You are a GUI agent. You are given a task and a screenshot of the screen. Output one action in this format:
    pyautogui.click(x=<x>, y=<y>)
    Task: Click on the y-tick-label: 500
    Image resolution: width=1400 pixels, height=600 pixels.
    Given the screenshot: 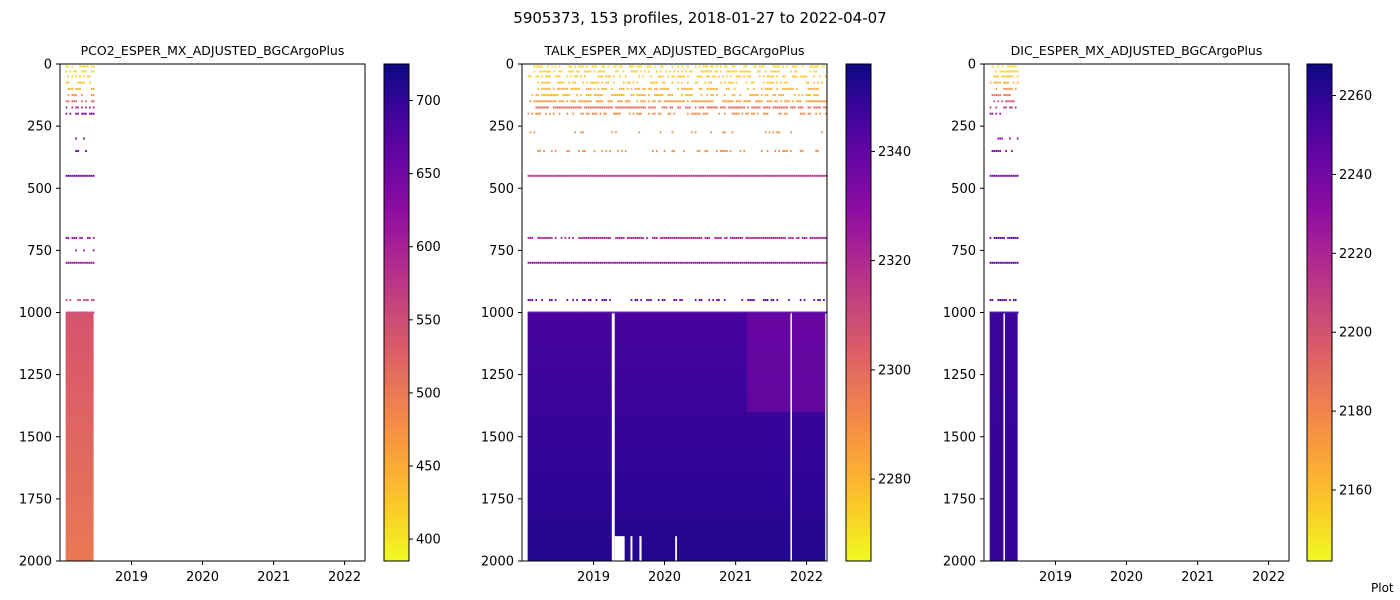 What is the action you would take?
    pyautogui.click(x=501, y=189)
    